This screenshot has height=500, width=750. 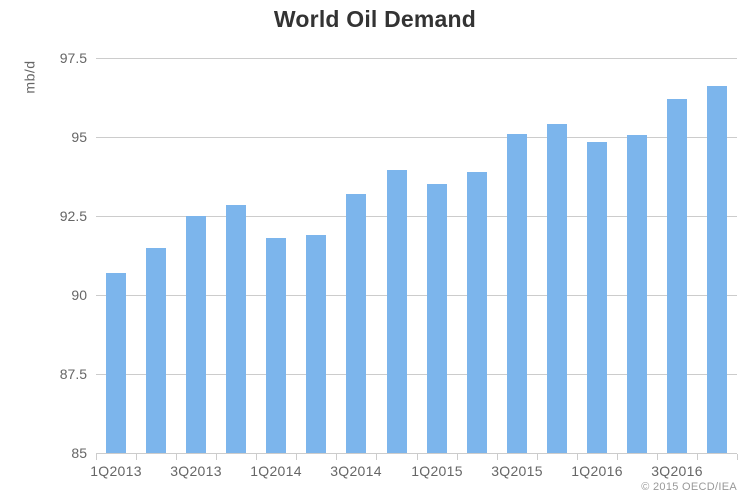 What do you see at coordinates (677, 471) in the screenshot?
I see `x-axis-label: 3Q2016` at bounding box center [677, 471].